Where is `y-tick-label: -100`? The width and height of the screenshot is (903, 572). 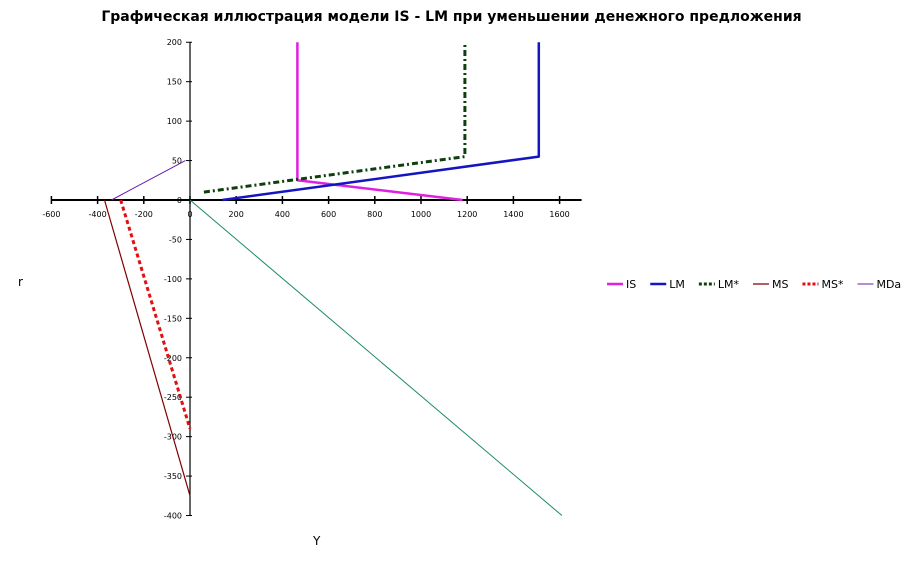 y-tick-label: -100 is located at coordinates (173, 279).